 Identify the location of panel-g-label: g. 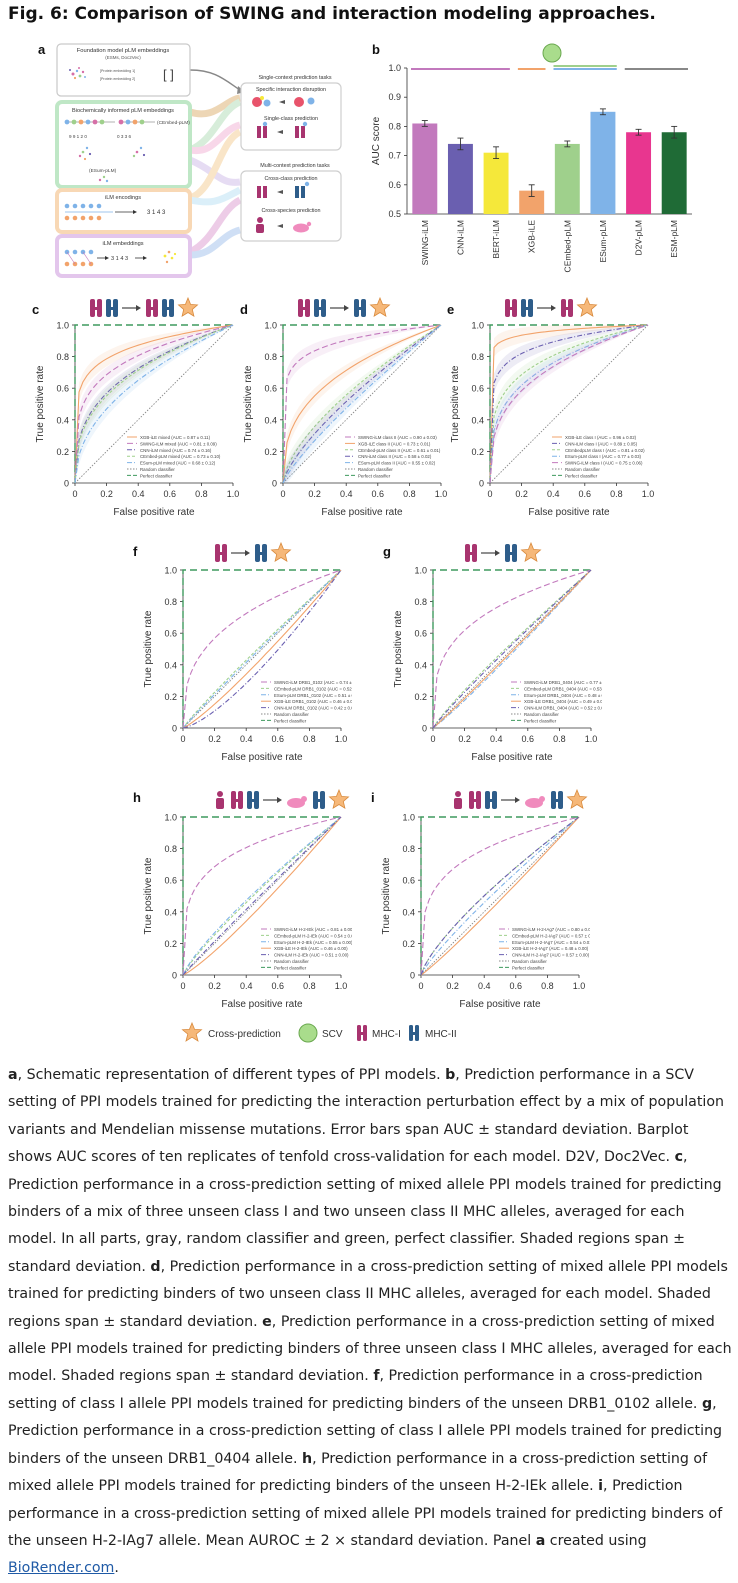
(387, 551).